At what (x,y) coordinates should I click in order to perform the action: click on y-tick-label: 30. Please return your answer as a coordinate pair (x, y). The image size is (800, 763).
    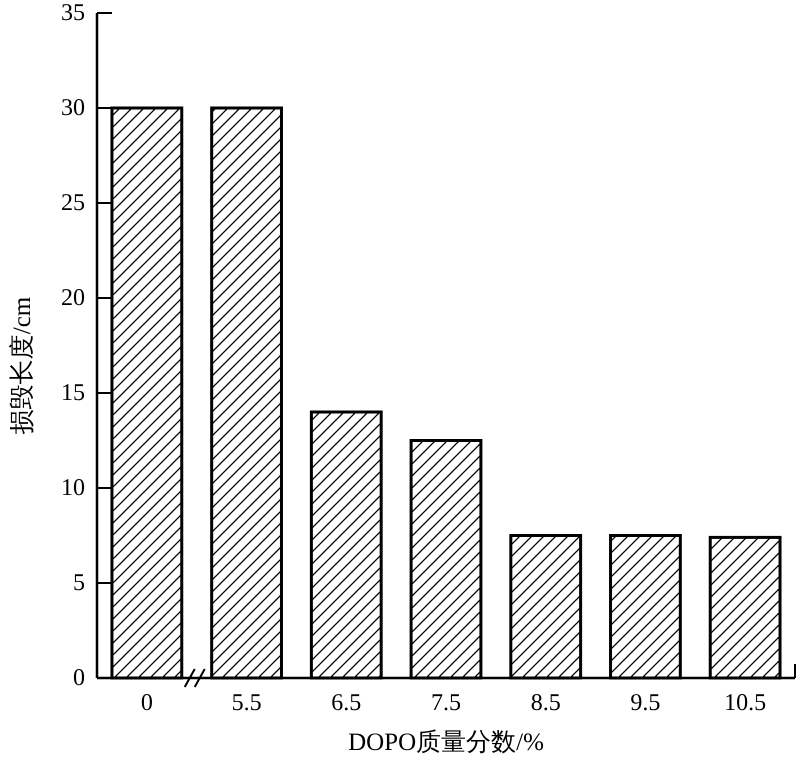
    Looking at the image, I should click on (73, 108).